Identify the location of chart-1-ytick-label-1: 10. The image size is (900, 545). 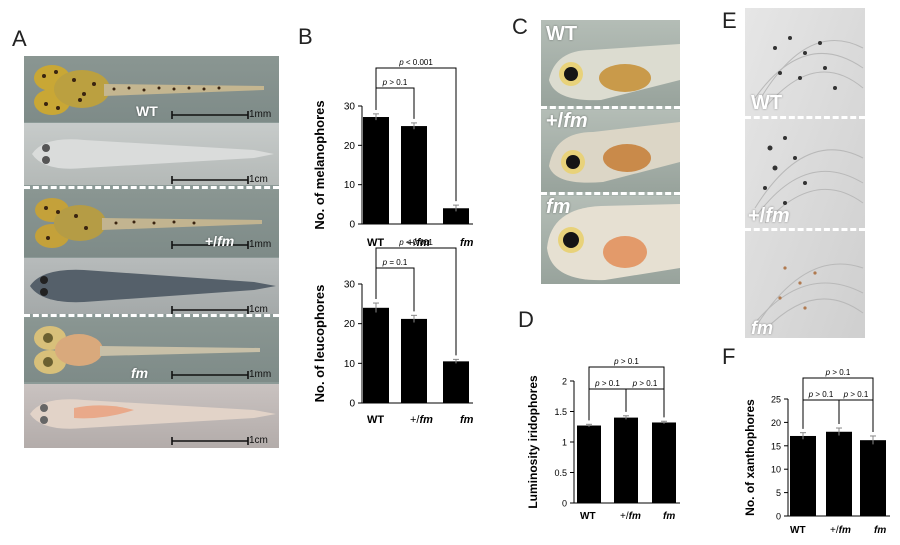
(350, 185).